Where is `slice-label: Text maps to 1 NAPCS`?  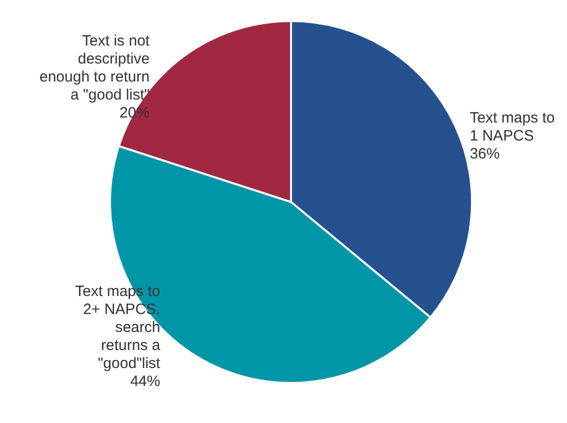
slice-label: Text maps to 1 NAPCS is located at coordinates (512, 126).